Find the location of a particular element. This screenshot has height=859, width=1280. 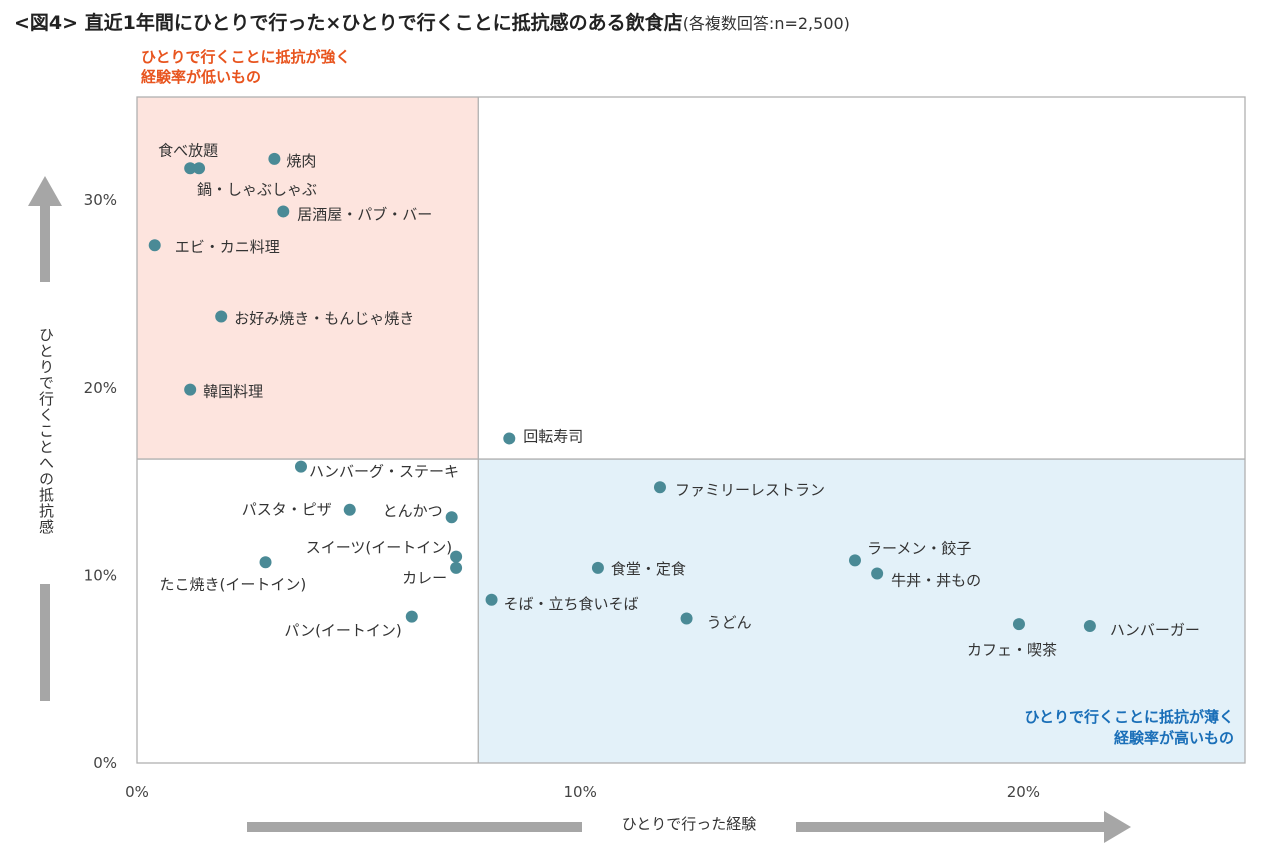

data-label: カレー is located at coordinates (424, 578).